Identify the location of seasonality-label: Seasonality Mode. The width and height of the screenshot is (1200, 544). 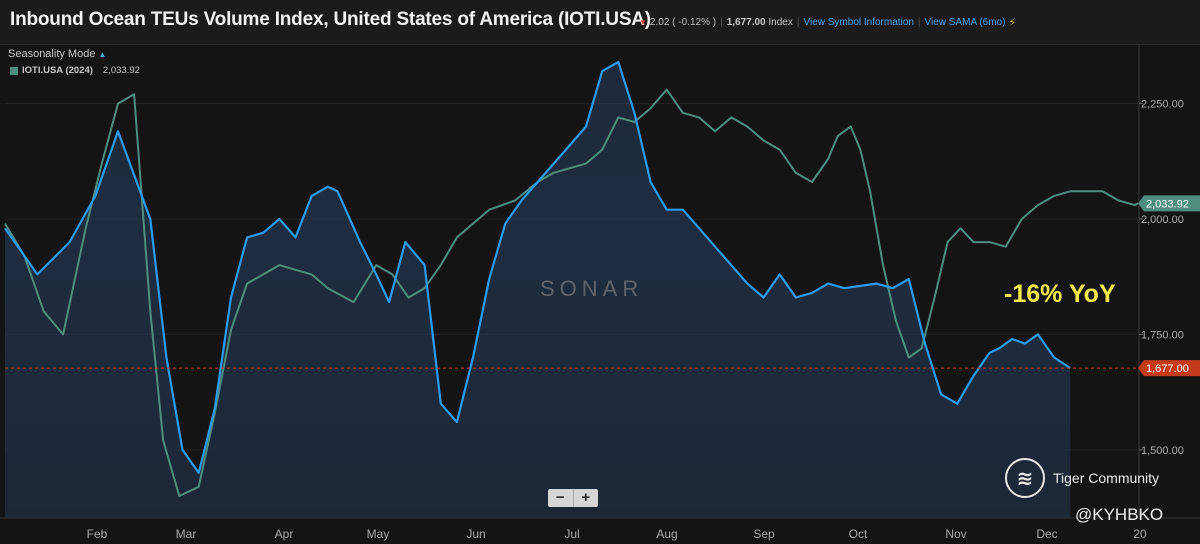
(52, 54).